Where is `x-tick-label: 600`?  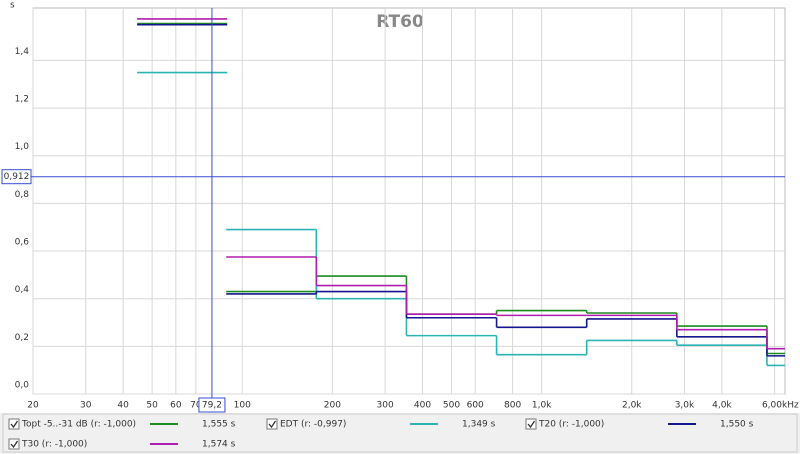 x-tick-label: 600 is located at coordinates (475, 406).